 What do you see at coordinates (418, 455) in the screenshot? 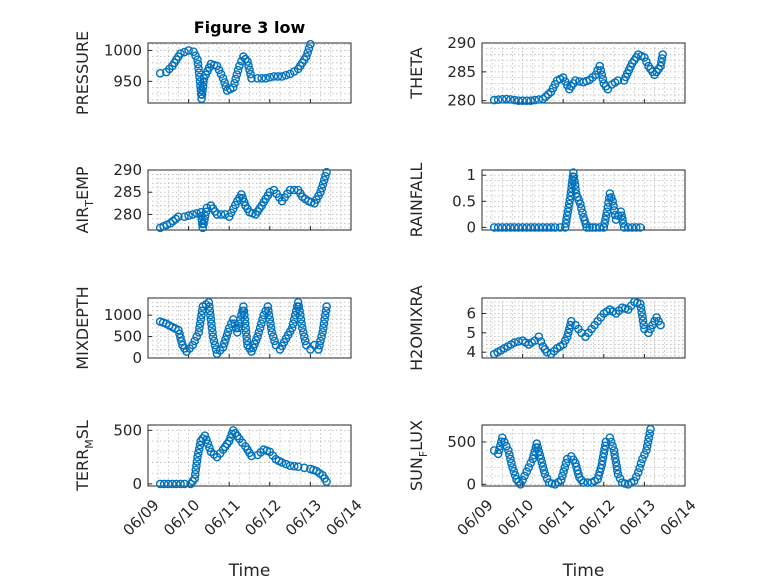
I see `y-axis-label: SUNFLUX` at bounding box center [418, 455].